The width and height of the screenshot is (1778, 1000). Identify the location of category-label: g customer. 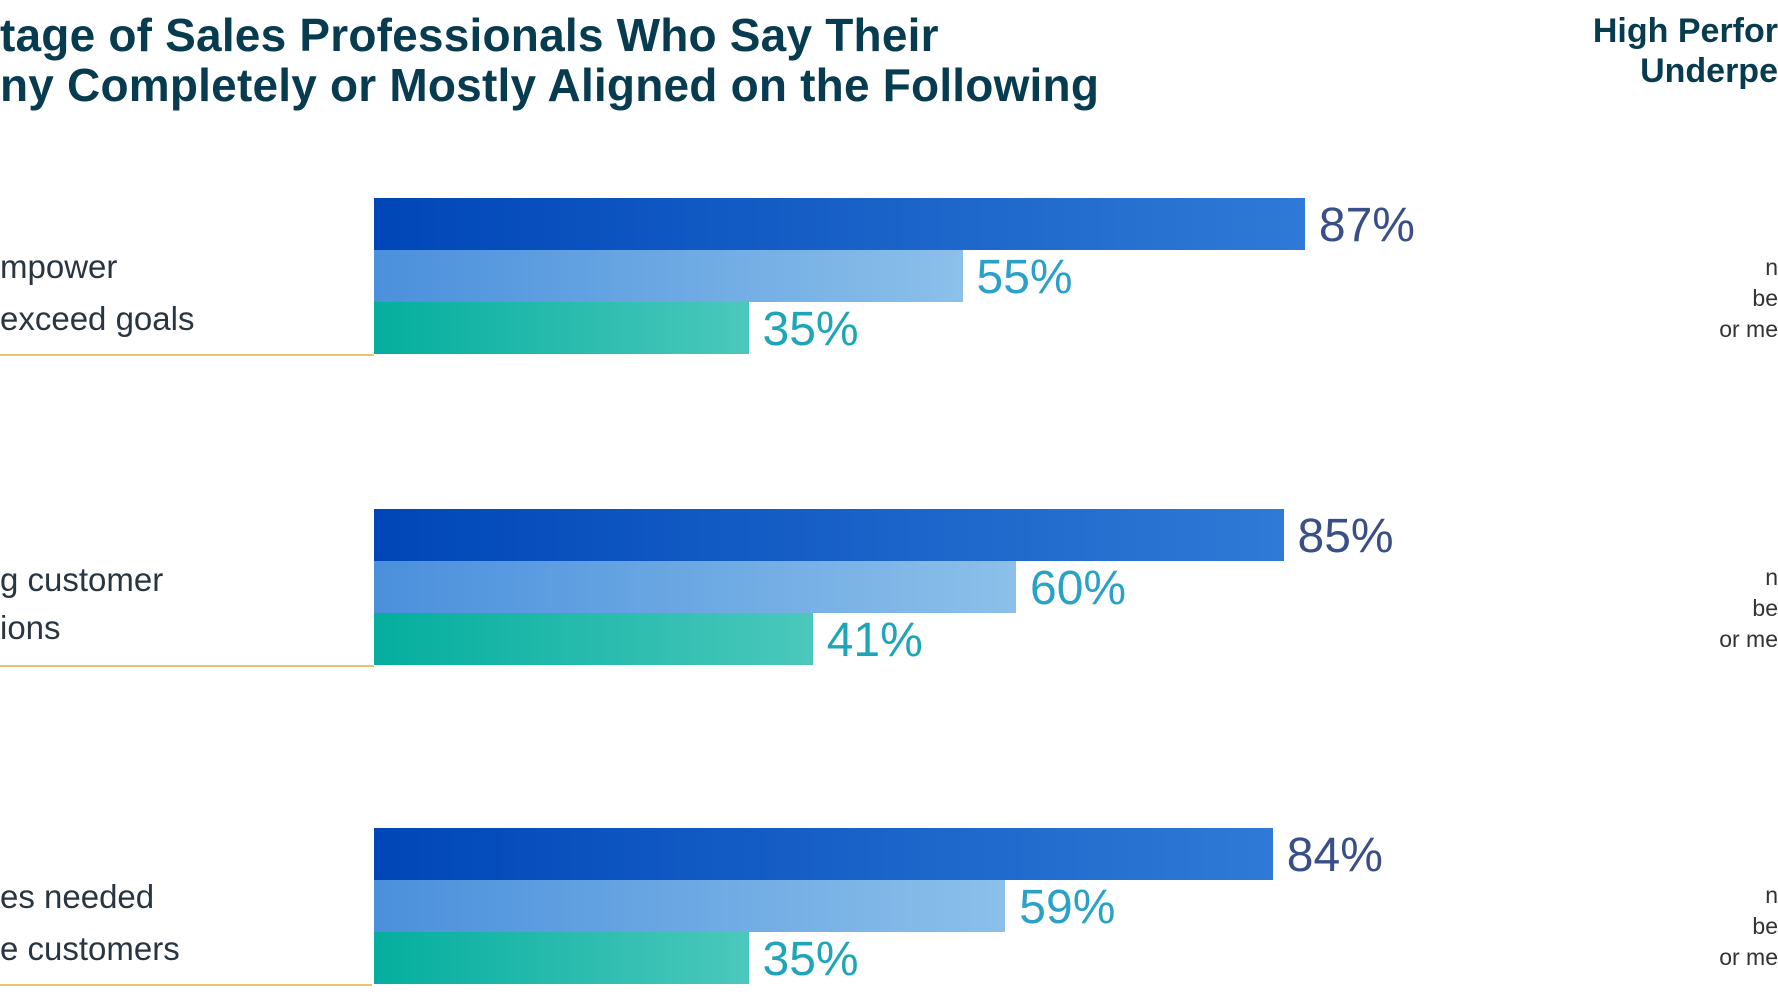
(82, 579).